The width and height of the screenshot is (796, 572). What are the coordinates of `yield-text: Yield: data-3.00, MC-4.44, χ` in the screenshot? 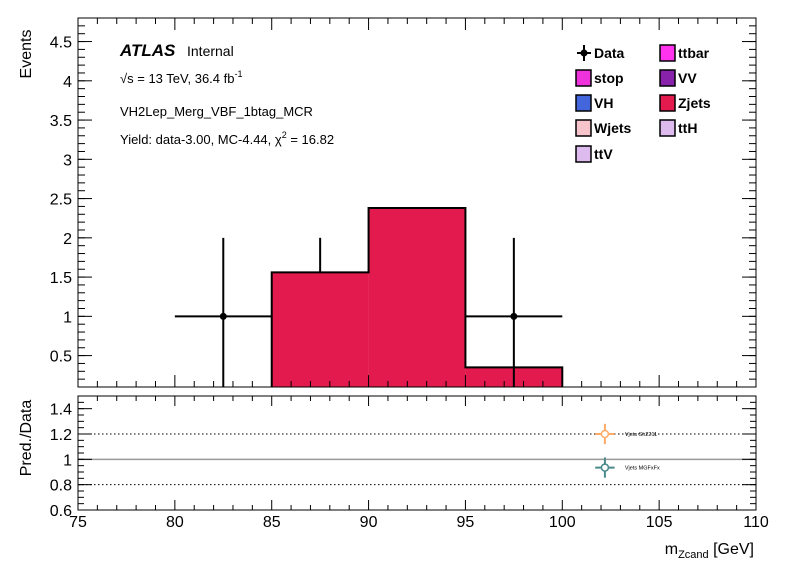 It's located at (201, 139).